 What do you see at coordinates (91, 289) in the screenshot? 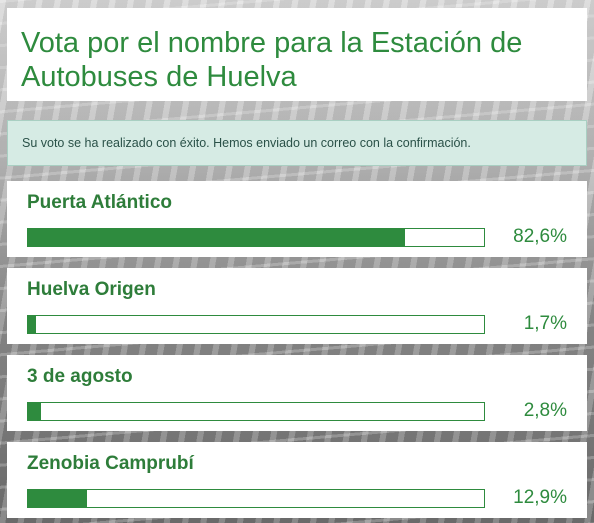
I see `option-label: Huelva Origen` at bounding box center [91, 289].